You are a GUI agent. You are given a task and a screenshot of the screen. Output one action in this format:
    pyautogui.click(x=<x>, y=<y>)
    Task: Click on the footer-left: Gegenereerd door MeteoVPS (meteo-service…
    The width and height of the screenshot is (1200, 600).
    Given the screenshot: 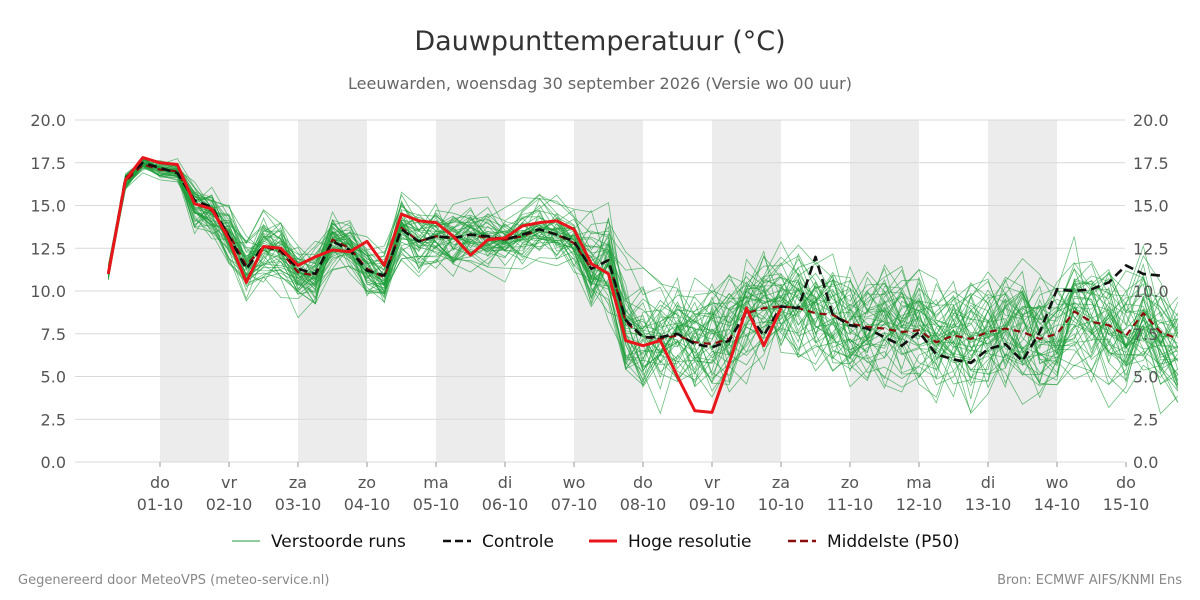 What is the action you would take?
    pyautogui.click(x=173, y=580)
    